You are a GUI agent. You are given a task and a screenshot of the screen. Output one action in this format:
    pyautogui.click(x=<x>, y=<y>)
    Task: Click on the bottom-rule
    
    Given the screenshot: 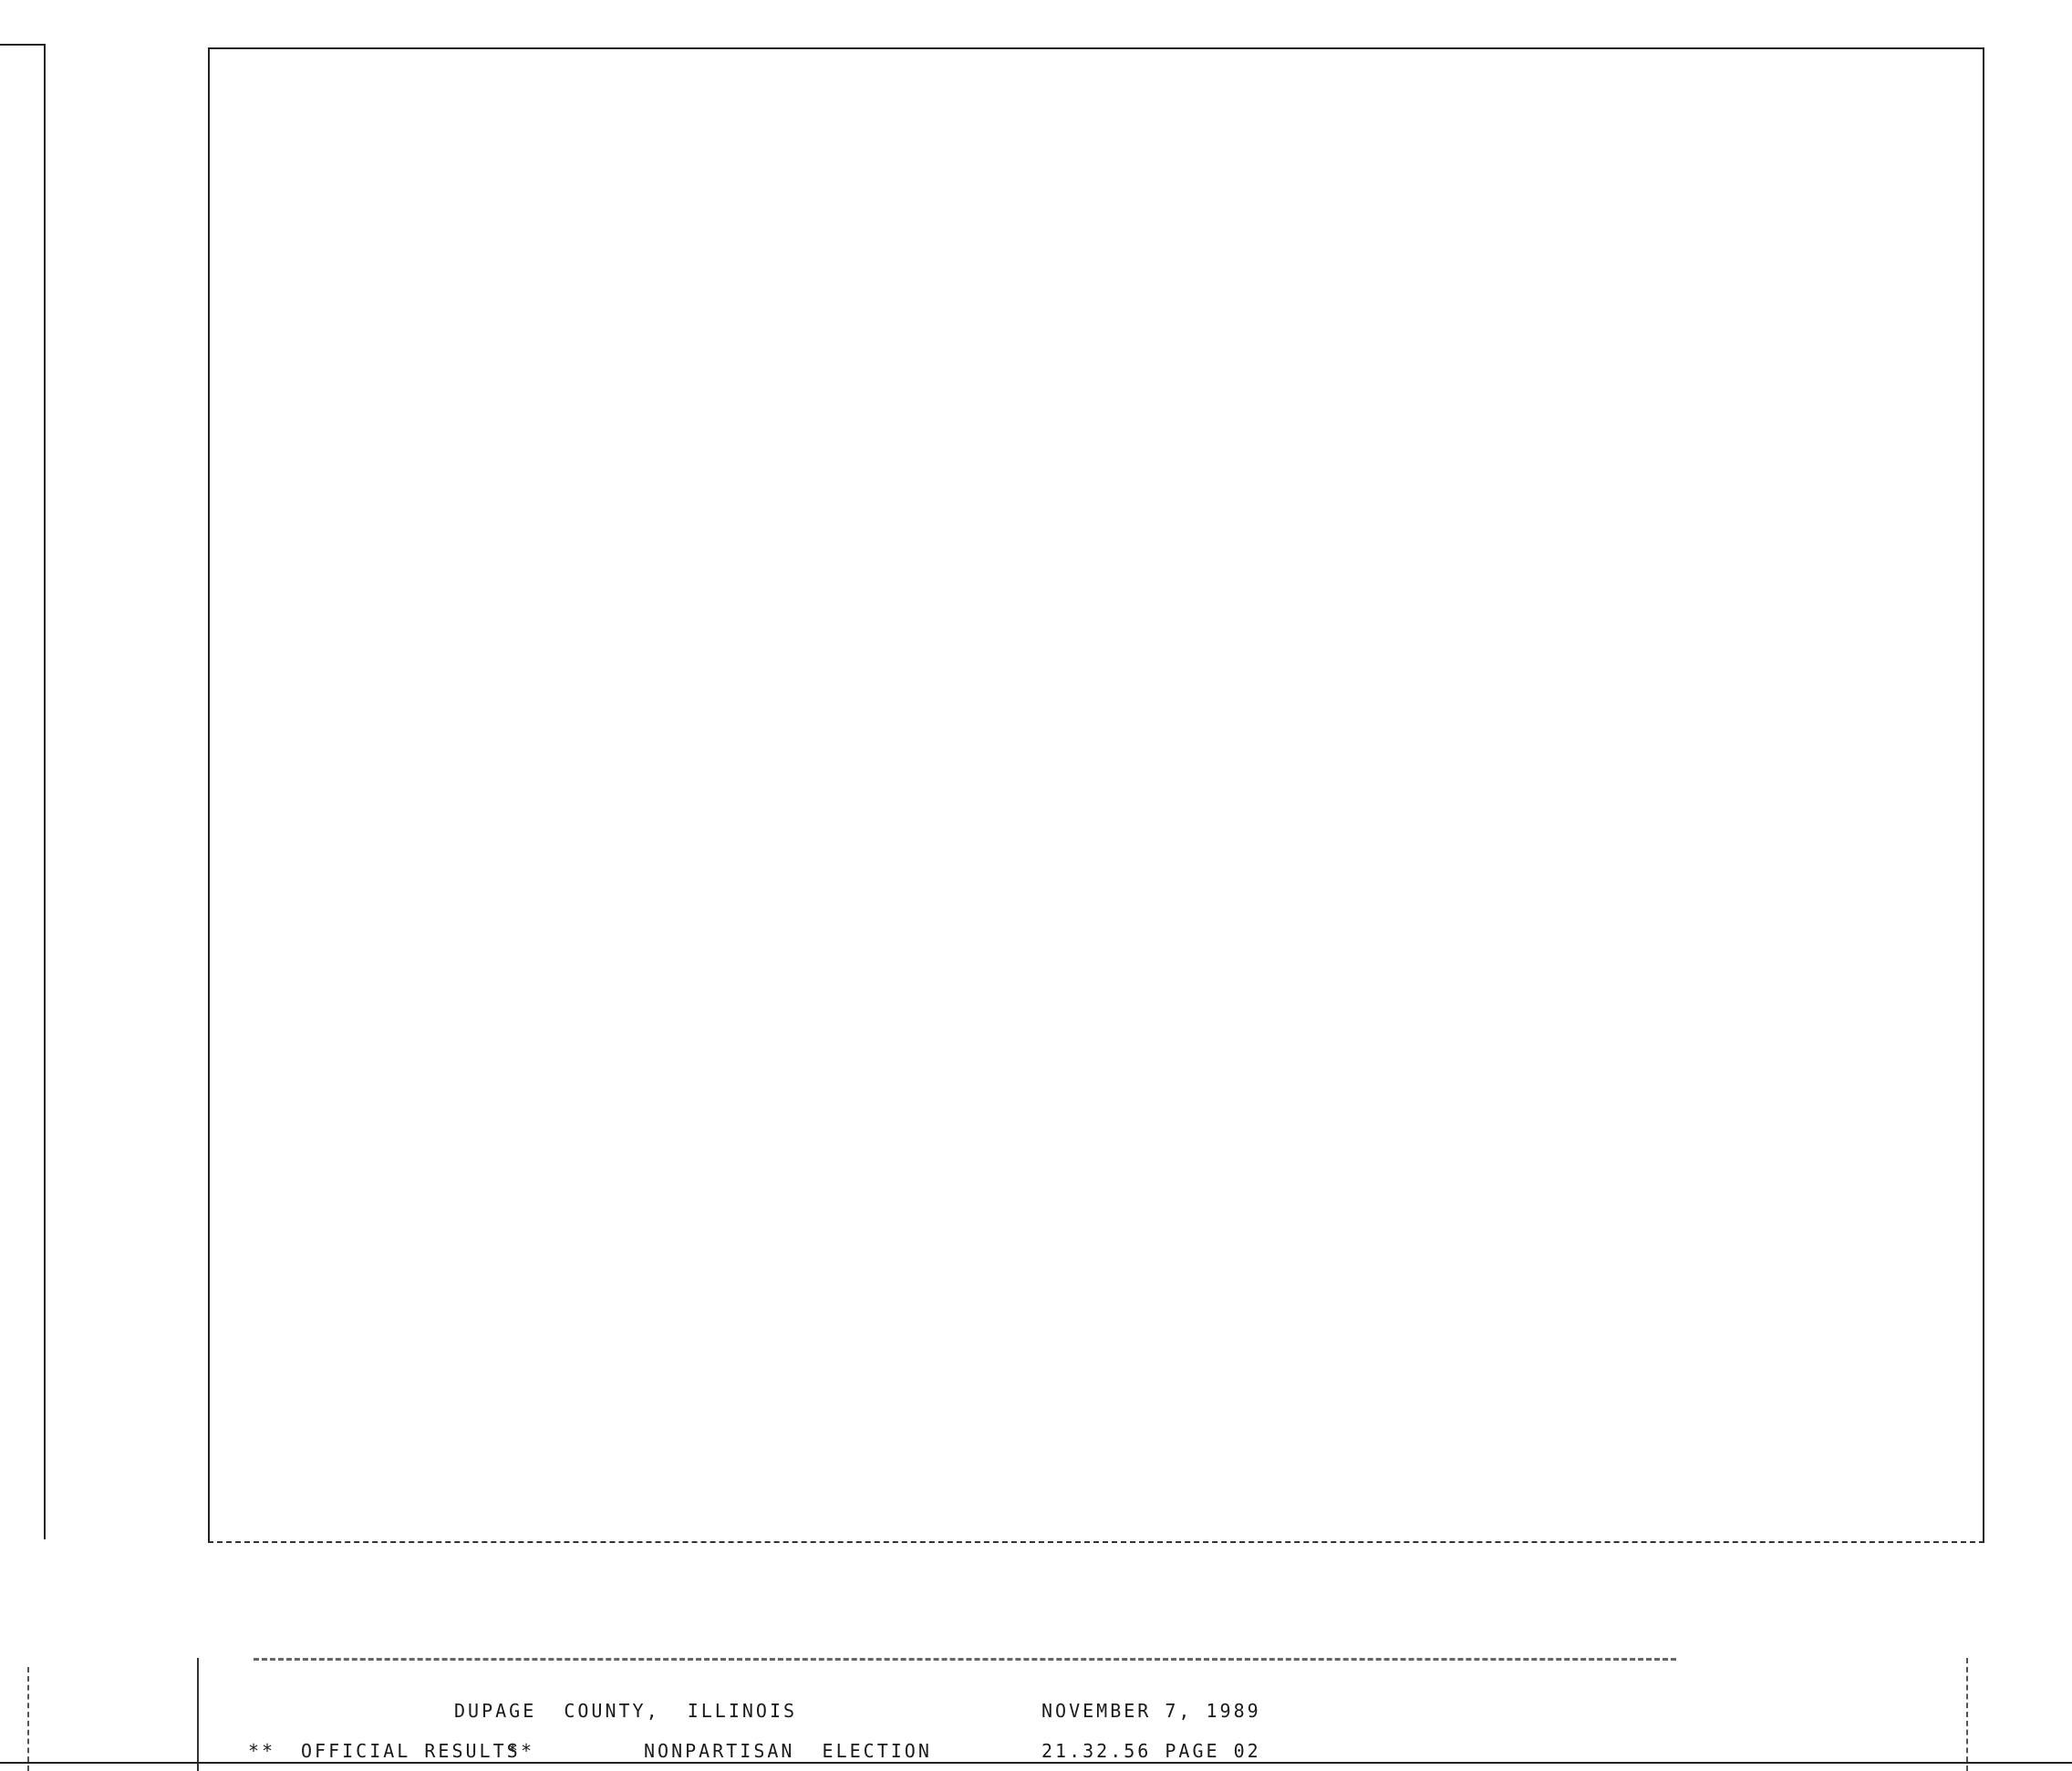 What is the action you would take?
    pyautogui.click(x=1036, y=1763)
    